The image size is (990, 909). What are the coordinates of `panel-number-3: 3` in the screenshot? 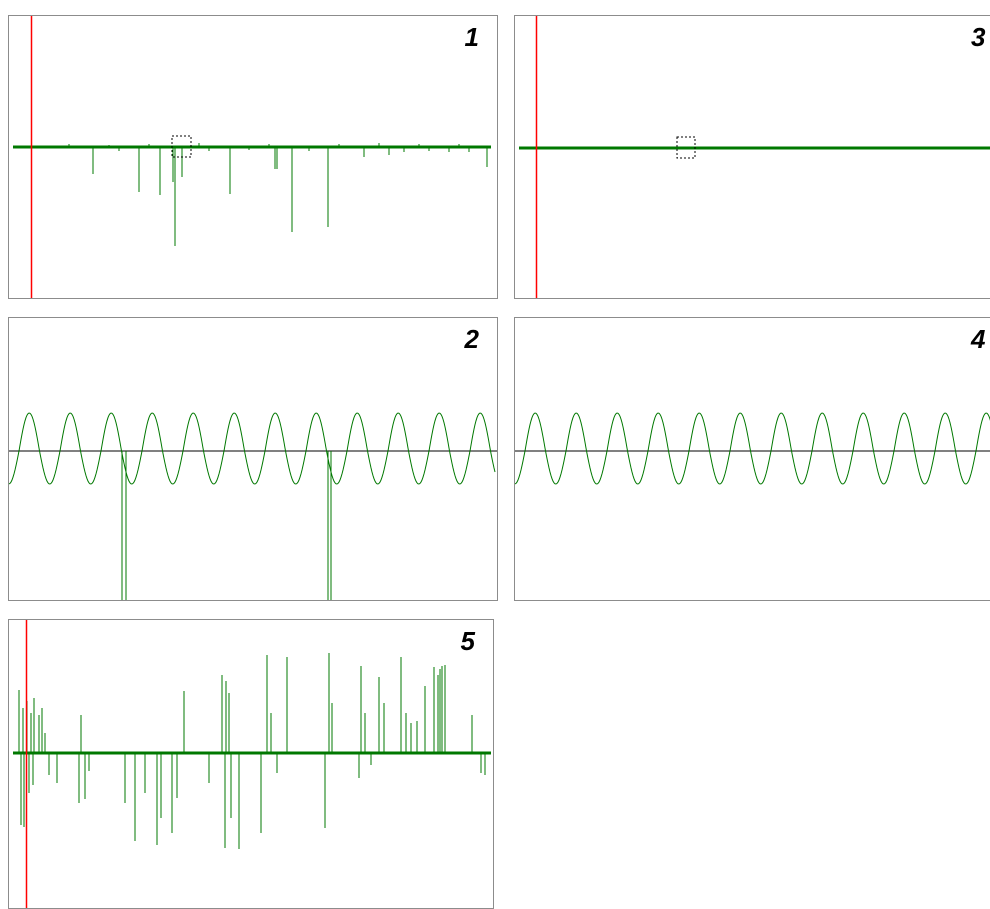 It's located at (978, 37).